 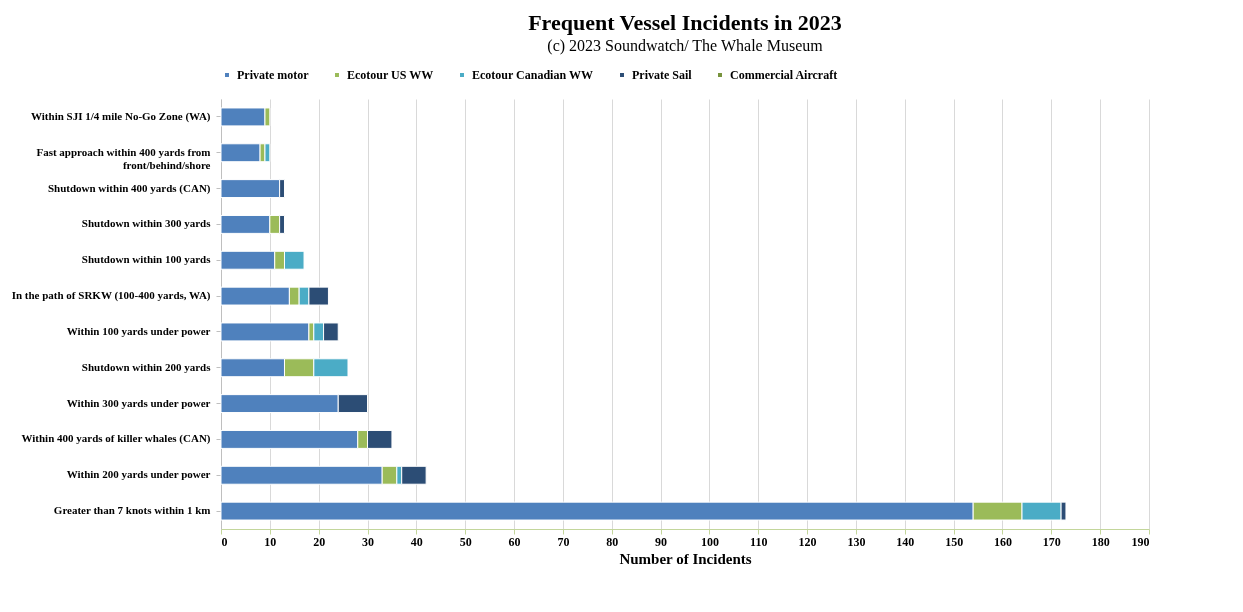 I want to click on x-tick-label: 160, so click(x=1002, y=541).